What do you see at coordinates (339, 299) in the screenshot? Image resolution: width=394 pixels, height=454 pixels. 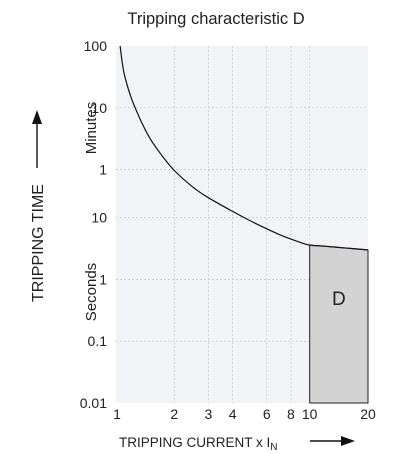 I see `d-band-label: D` at bounding box center [339, 299].